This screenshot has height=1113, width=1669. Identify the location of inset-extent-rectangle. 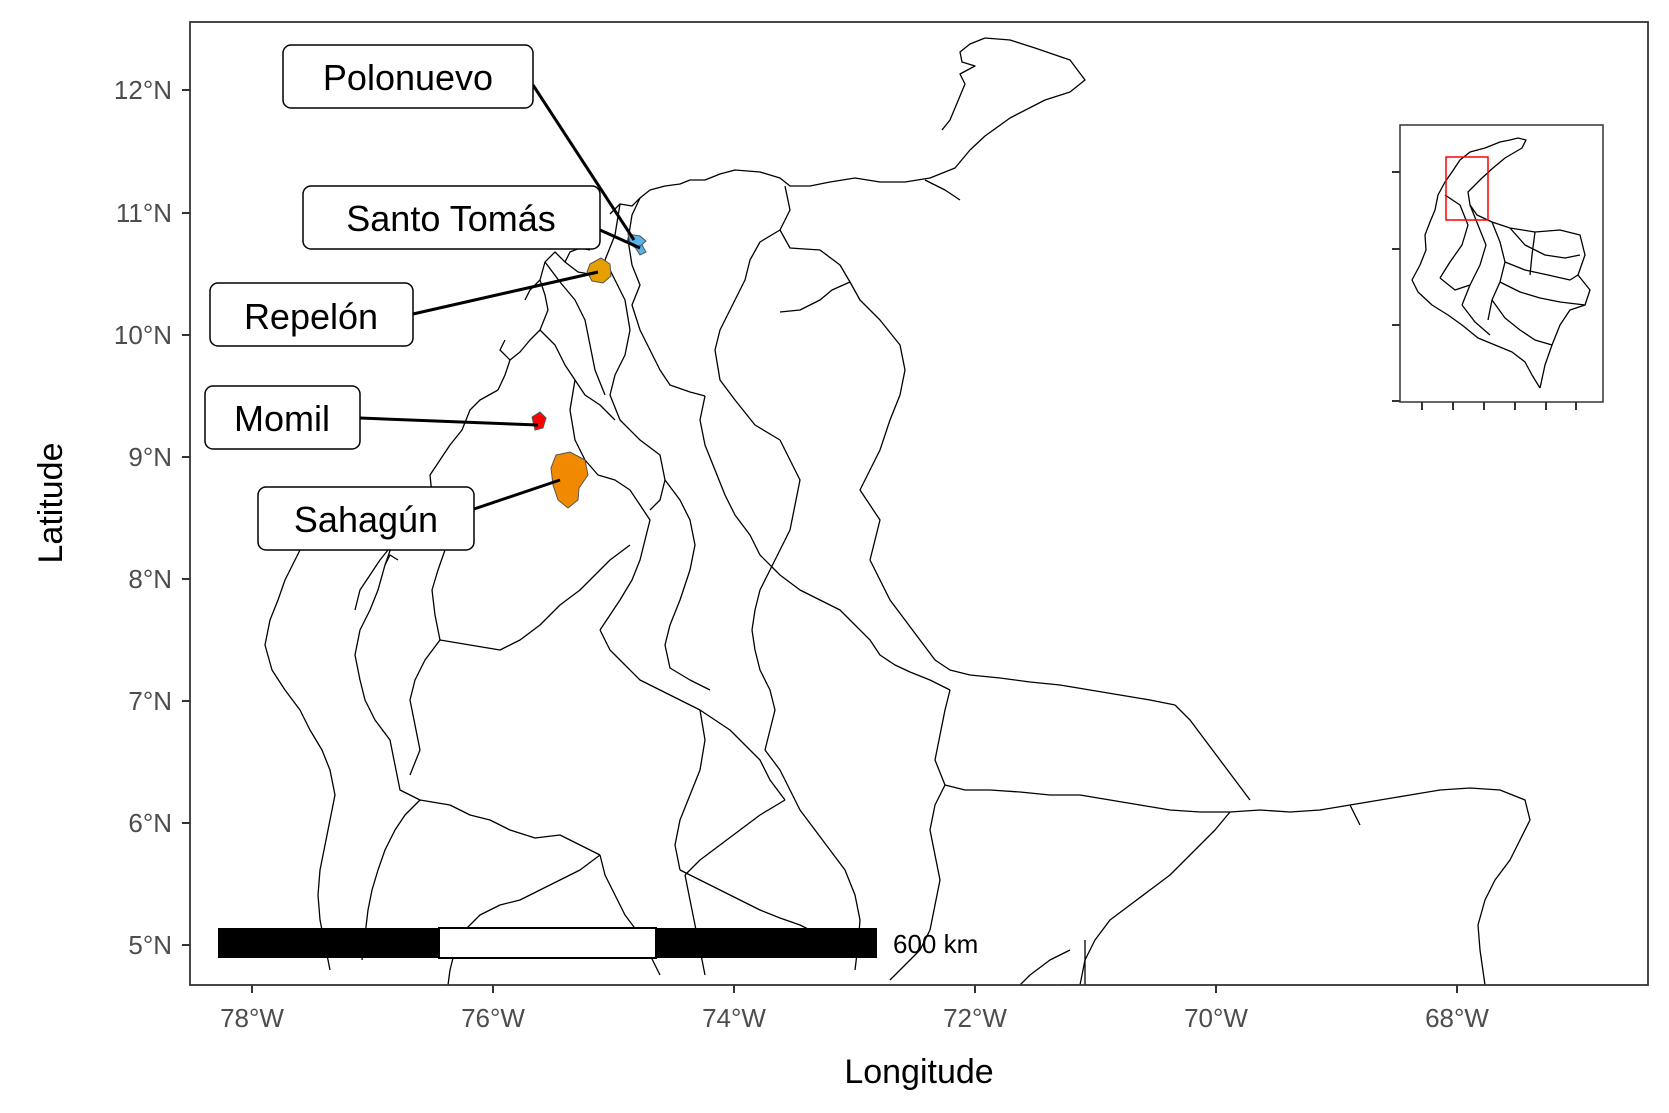
(1467, 188).